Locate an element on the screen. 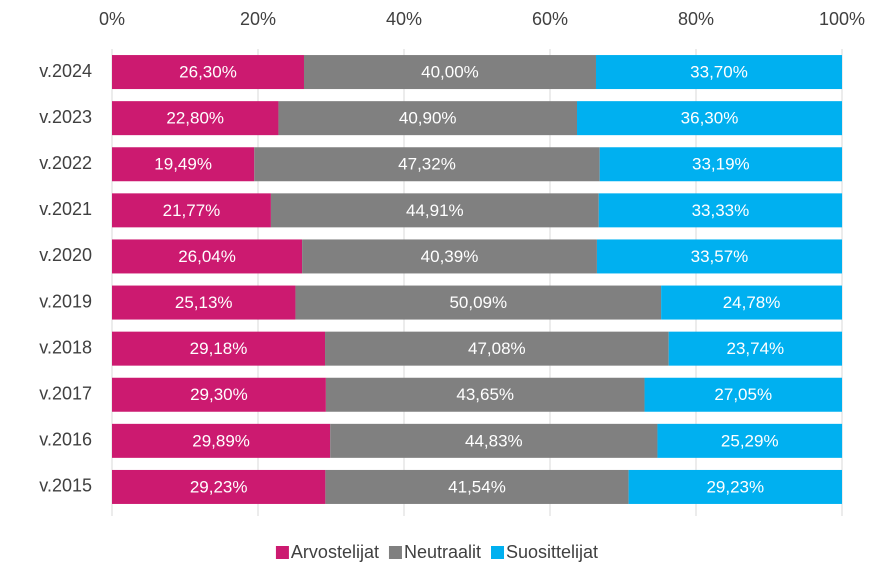 The height and width of the screenshot is (566, 875). x-tick-label: 20% is located at coordinates (258, 19).